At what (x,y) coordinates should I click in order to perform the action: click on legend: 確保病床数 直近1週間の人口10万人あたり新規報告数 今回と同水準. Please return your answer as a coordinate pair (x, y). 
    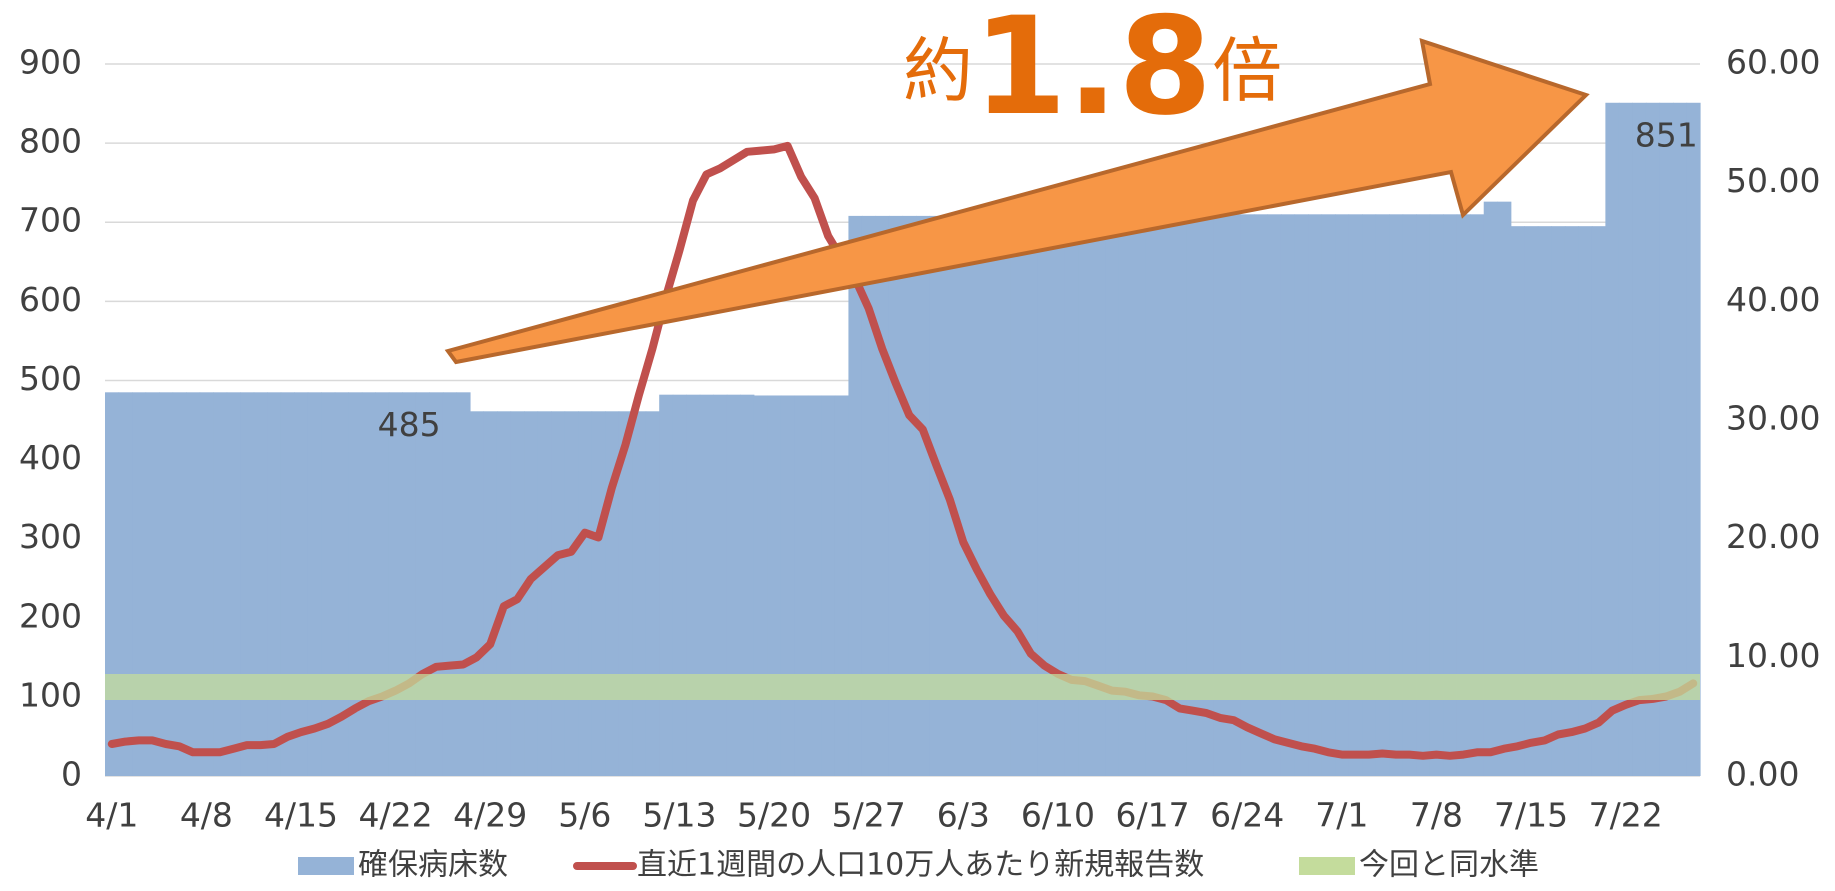
    Looking at the image, I should click on (918, 865).